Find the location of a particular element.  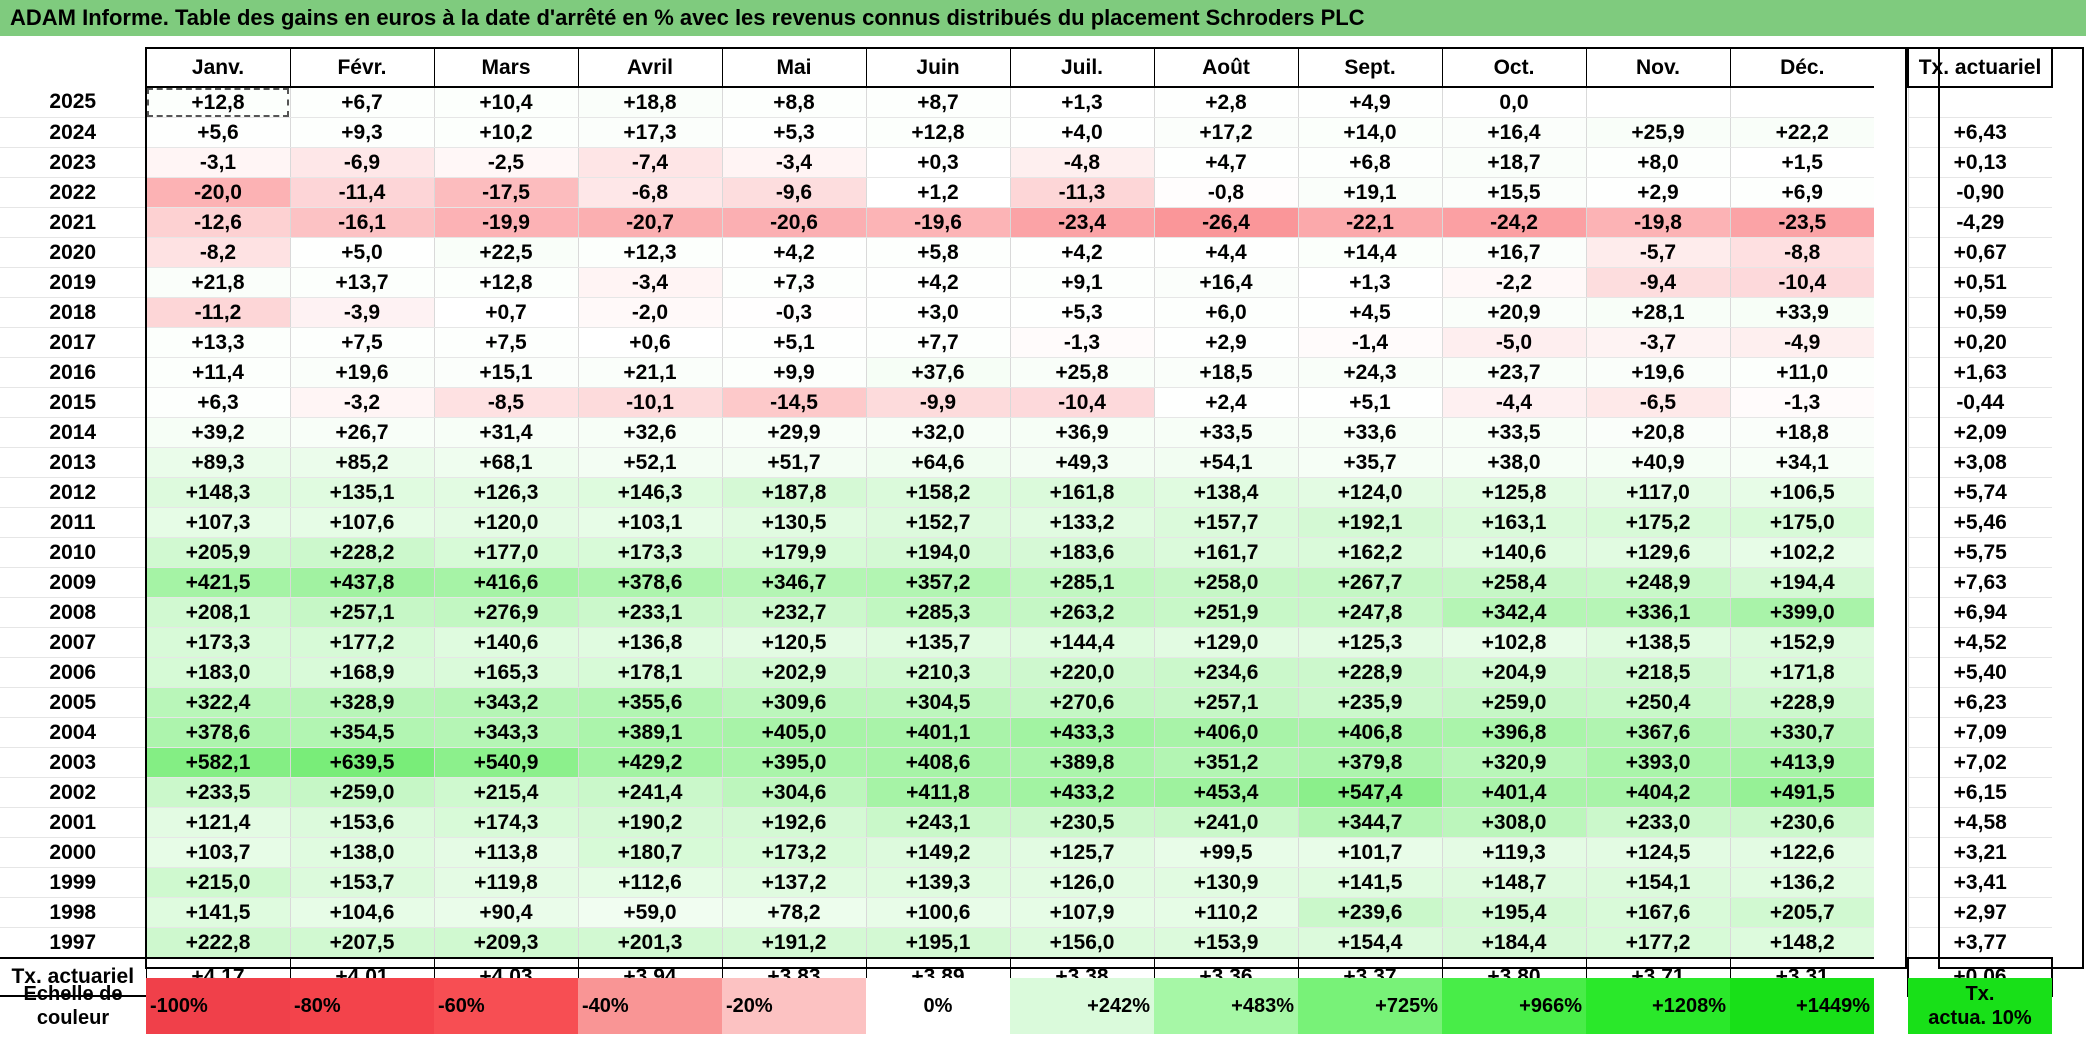

year-label: 2022 is located at coordinates (73, 192).